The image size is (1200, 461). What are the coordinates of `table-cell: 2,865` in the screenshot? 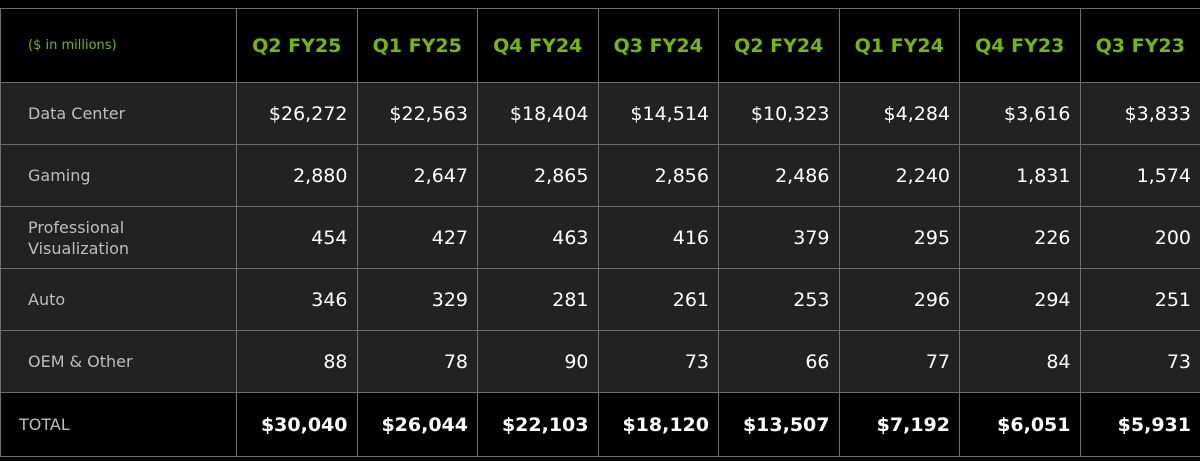 It's located at (538, 175).